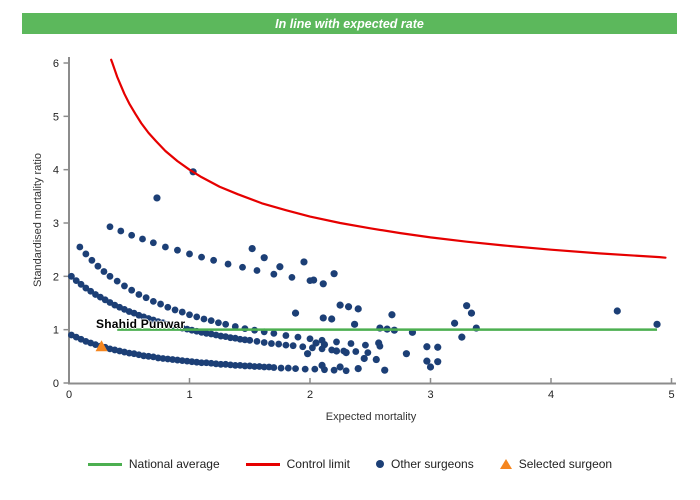 Image resolution: width=700 pixels, height=500 pixels. Describe the element at coordinates (101, 346) in the screenshot. I see `selected-surgeon-triangle` at that location.